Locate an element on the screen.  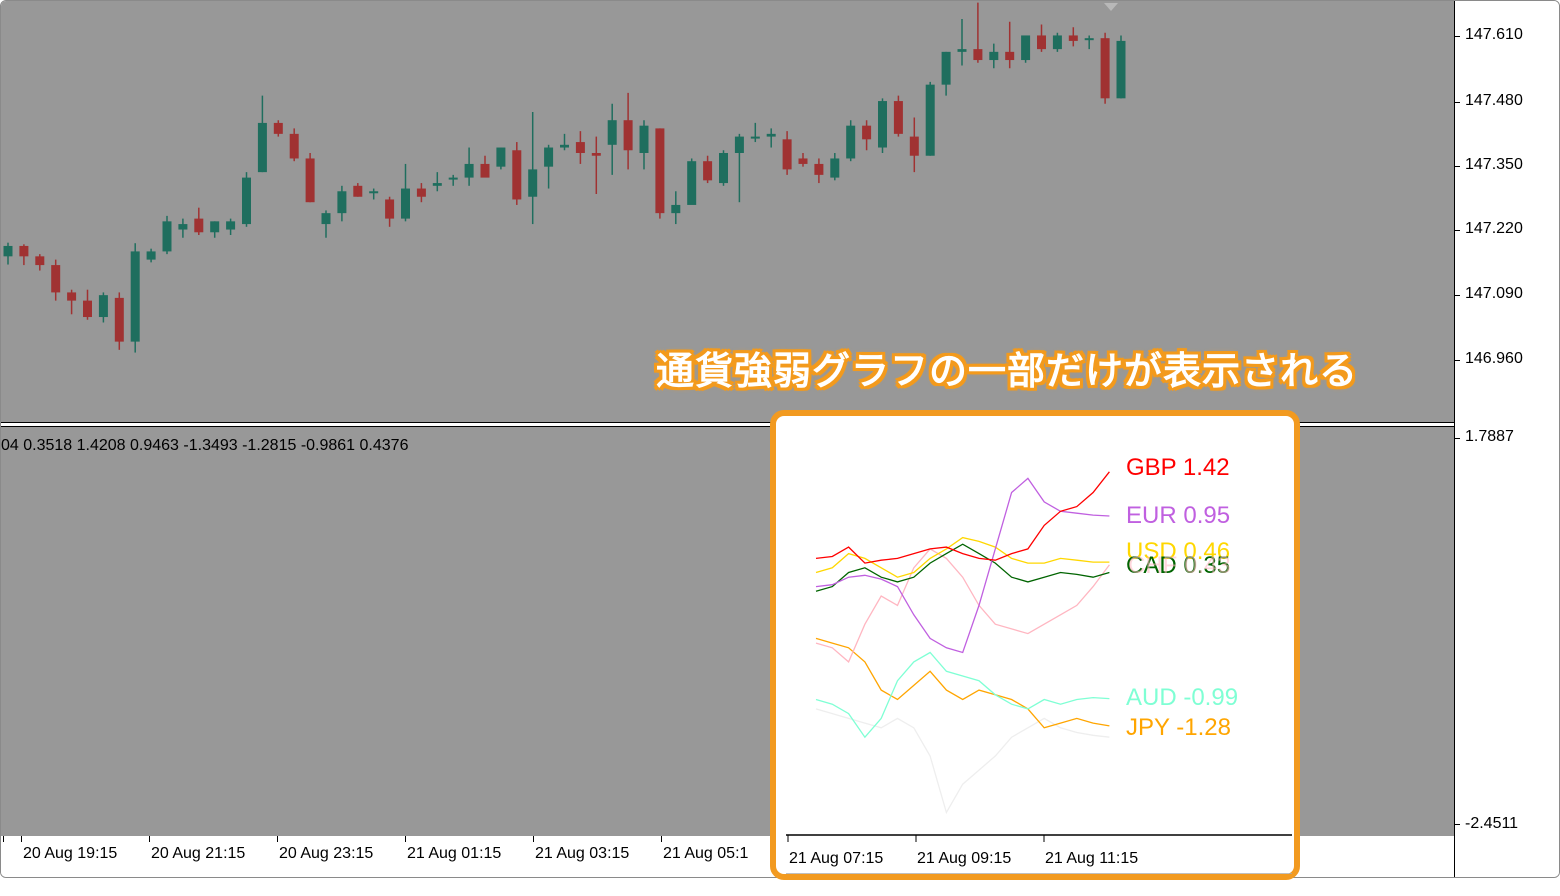
price-axis is located at coordinates (1506, 439).